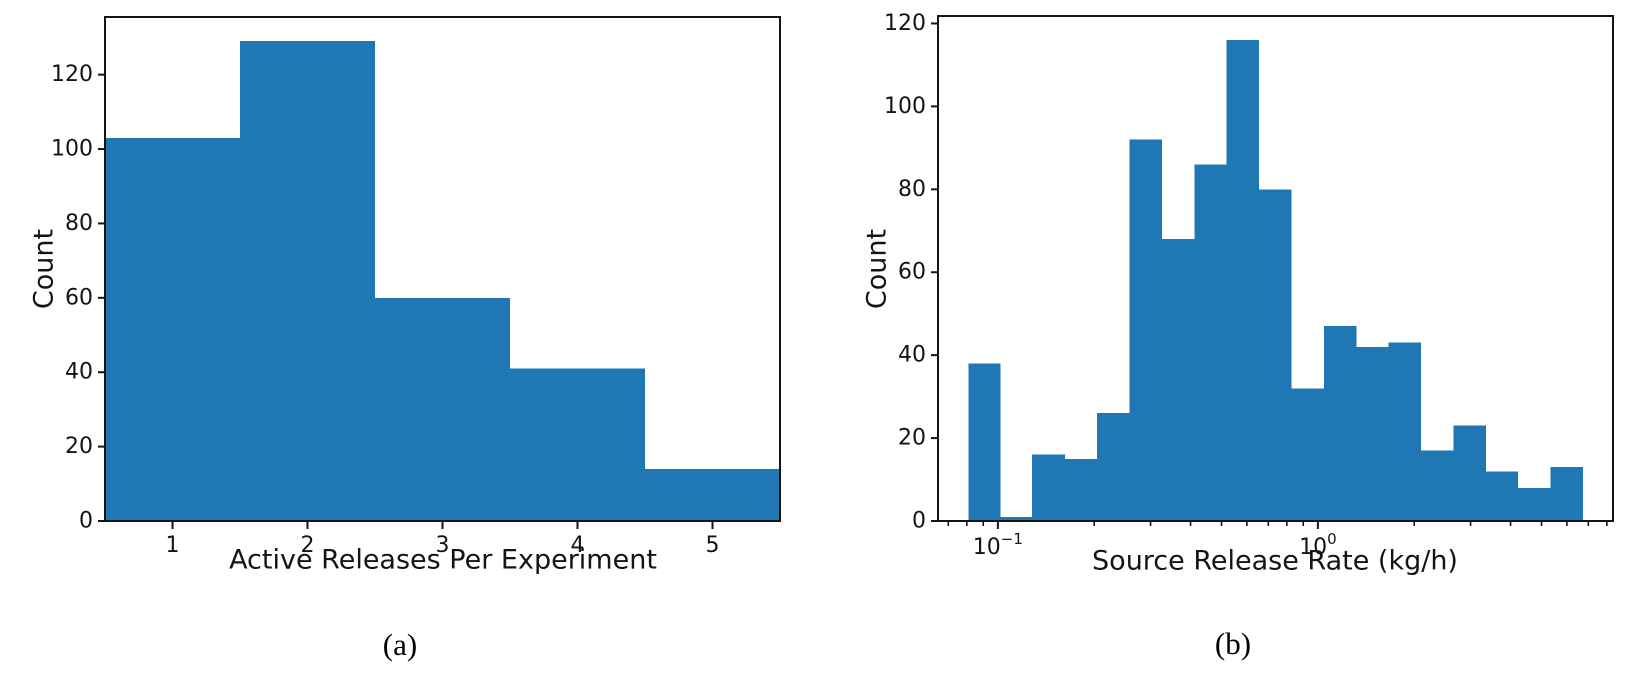 Image resolution: width=1632 pixels, height=680 pixels. I want to click on y-axis-label-a: Count, so click(44, 269).